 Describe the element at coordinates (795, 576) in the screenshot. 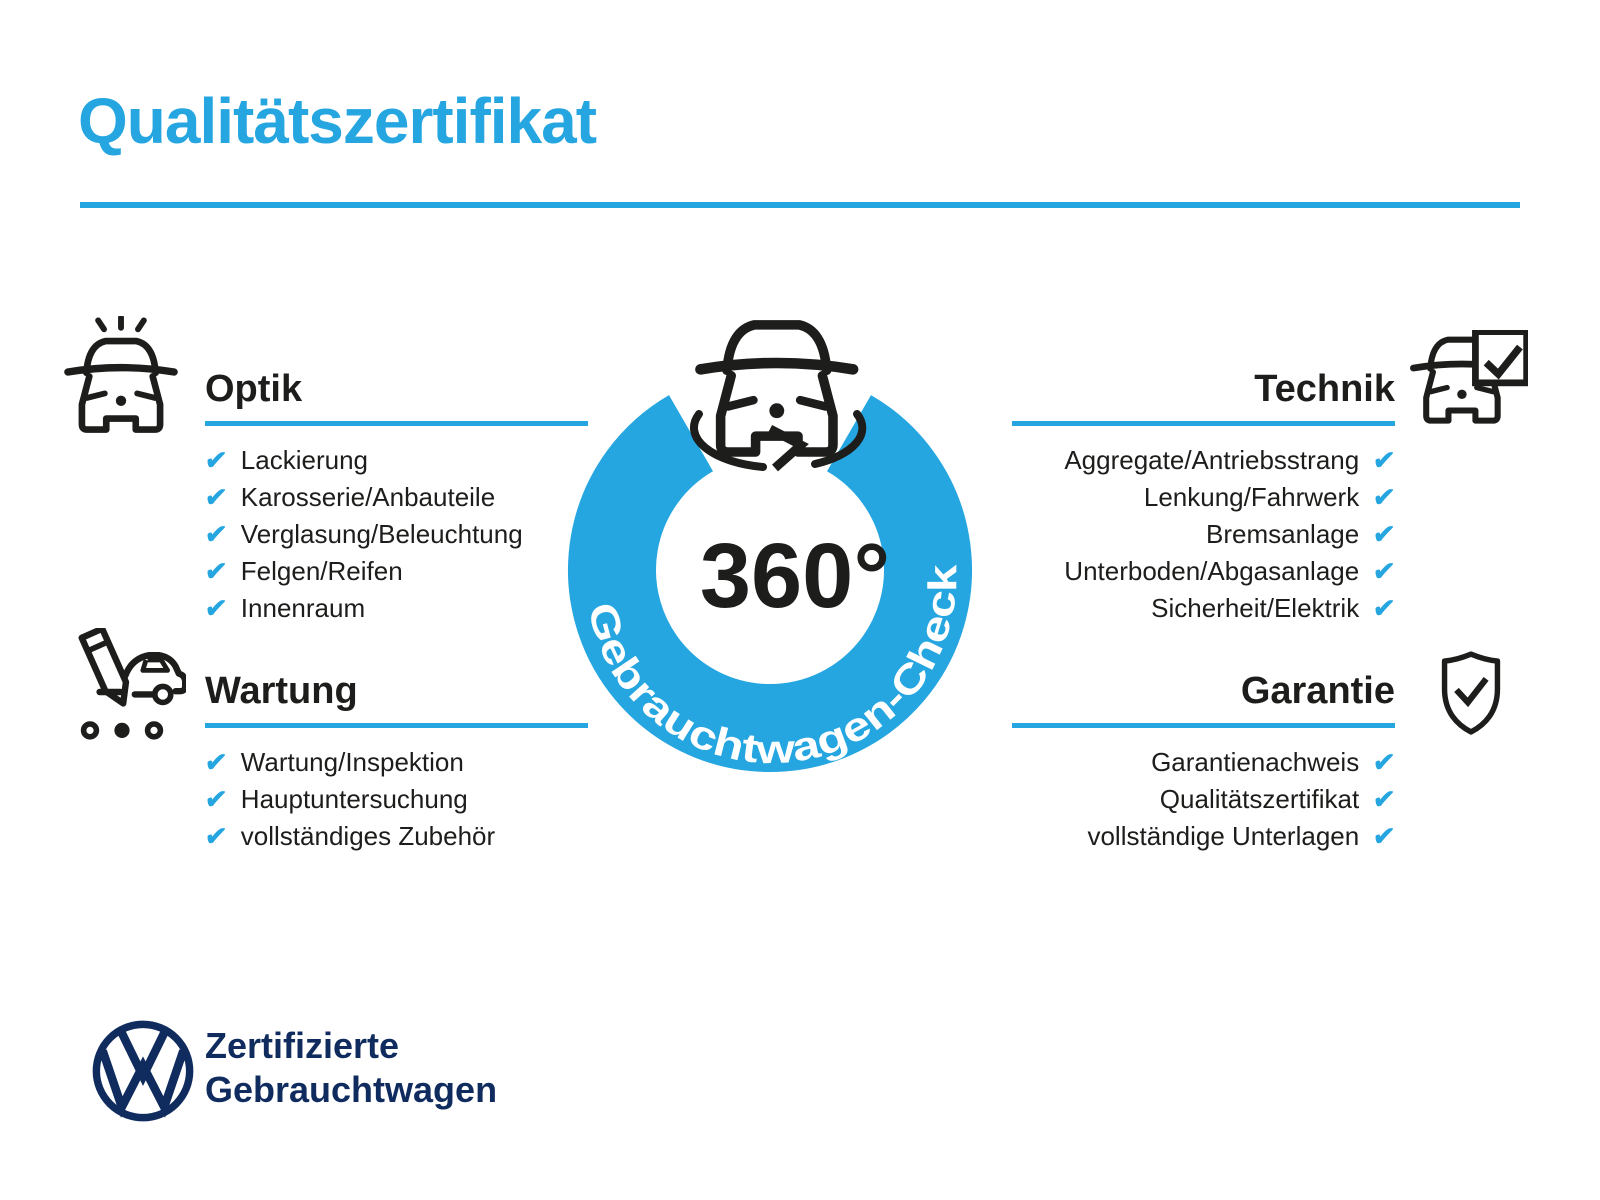

I see `degree-label: 360°` at that location.